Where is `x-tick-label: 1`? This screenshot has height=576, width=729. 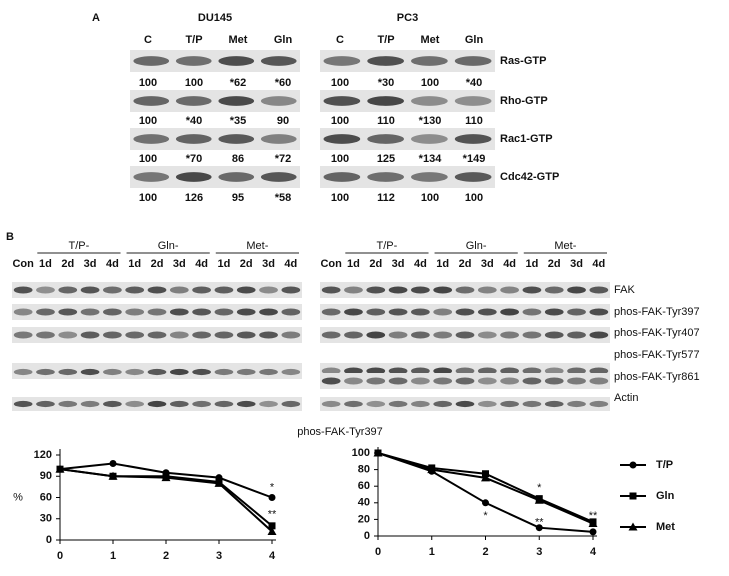
x-tick-label: 1 is located at coordinates (432, 552).